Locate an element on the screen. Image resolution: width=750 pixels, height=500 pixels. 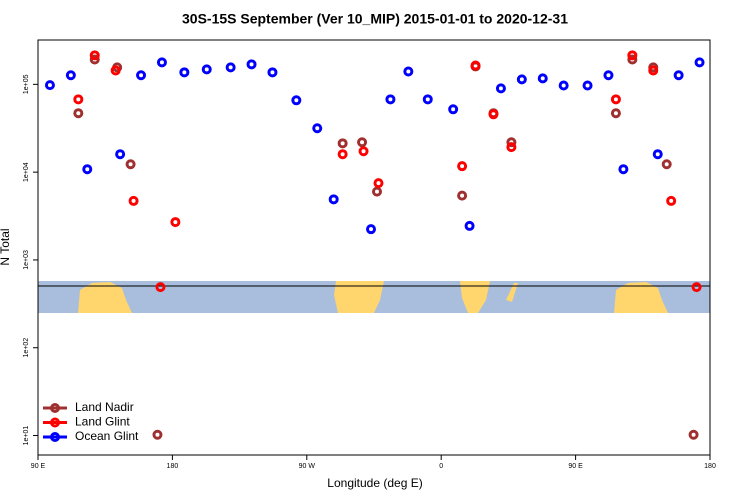
x-tick-label: 90 W is located at coordinates (307, 466).